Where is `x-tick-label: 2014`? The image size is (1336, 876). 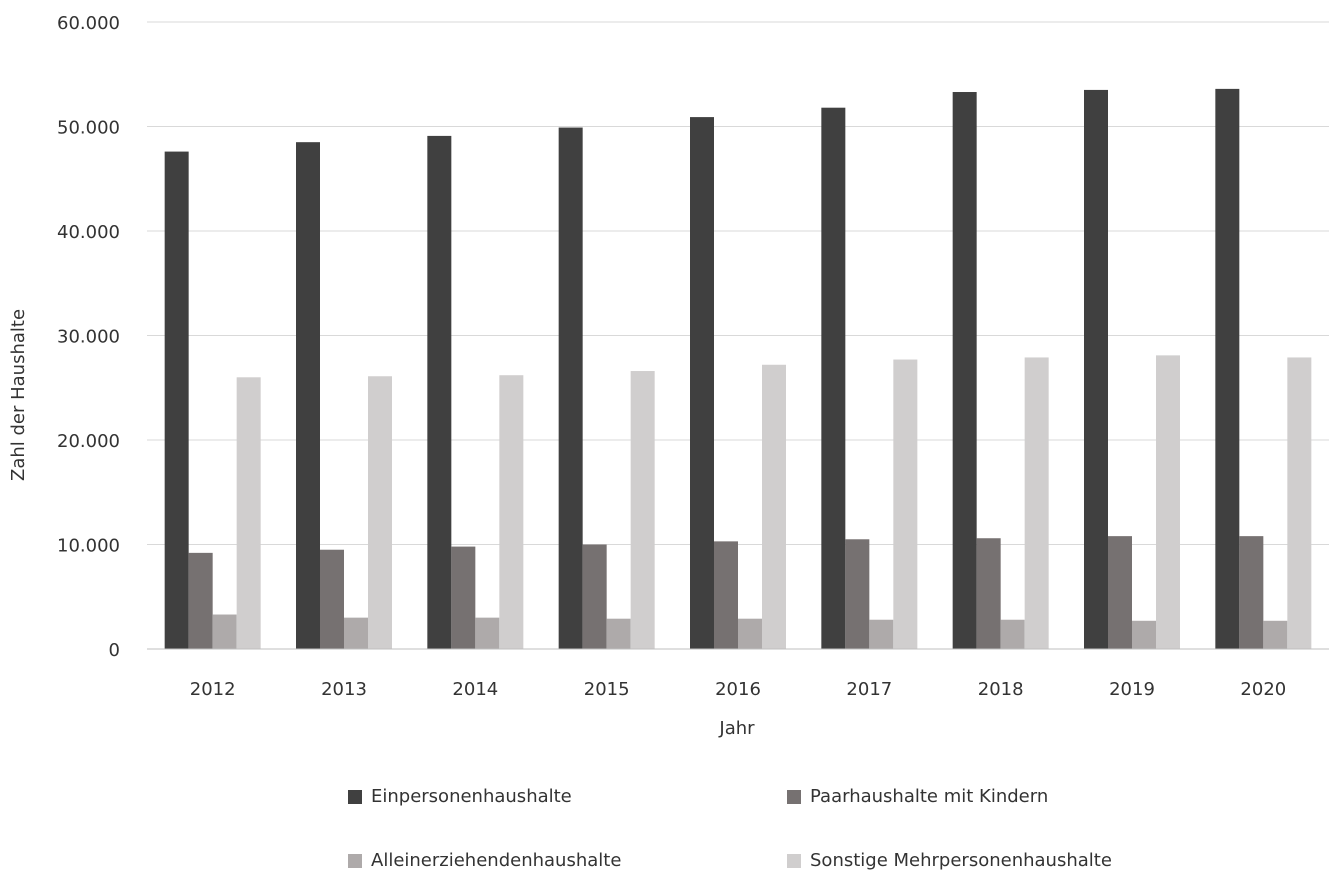 x-tick-label: 2014 is located at coordinates (475, 689).